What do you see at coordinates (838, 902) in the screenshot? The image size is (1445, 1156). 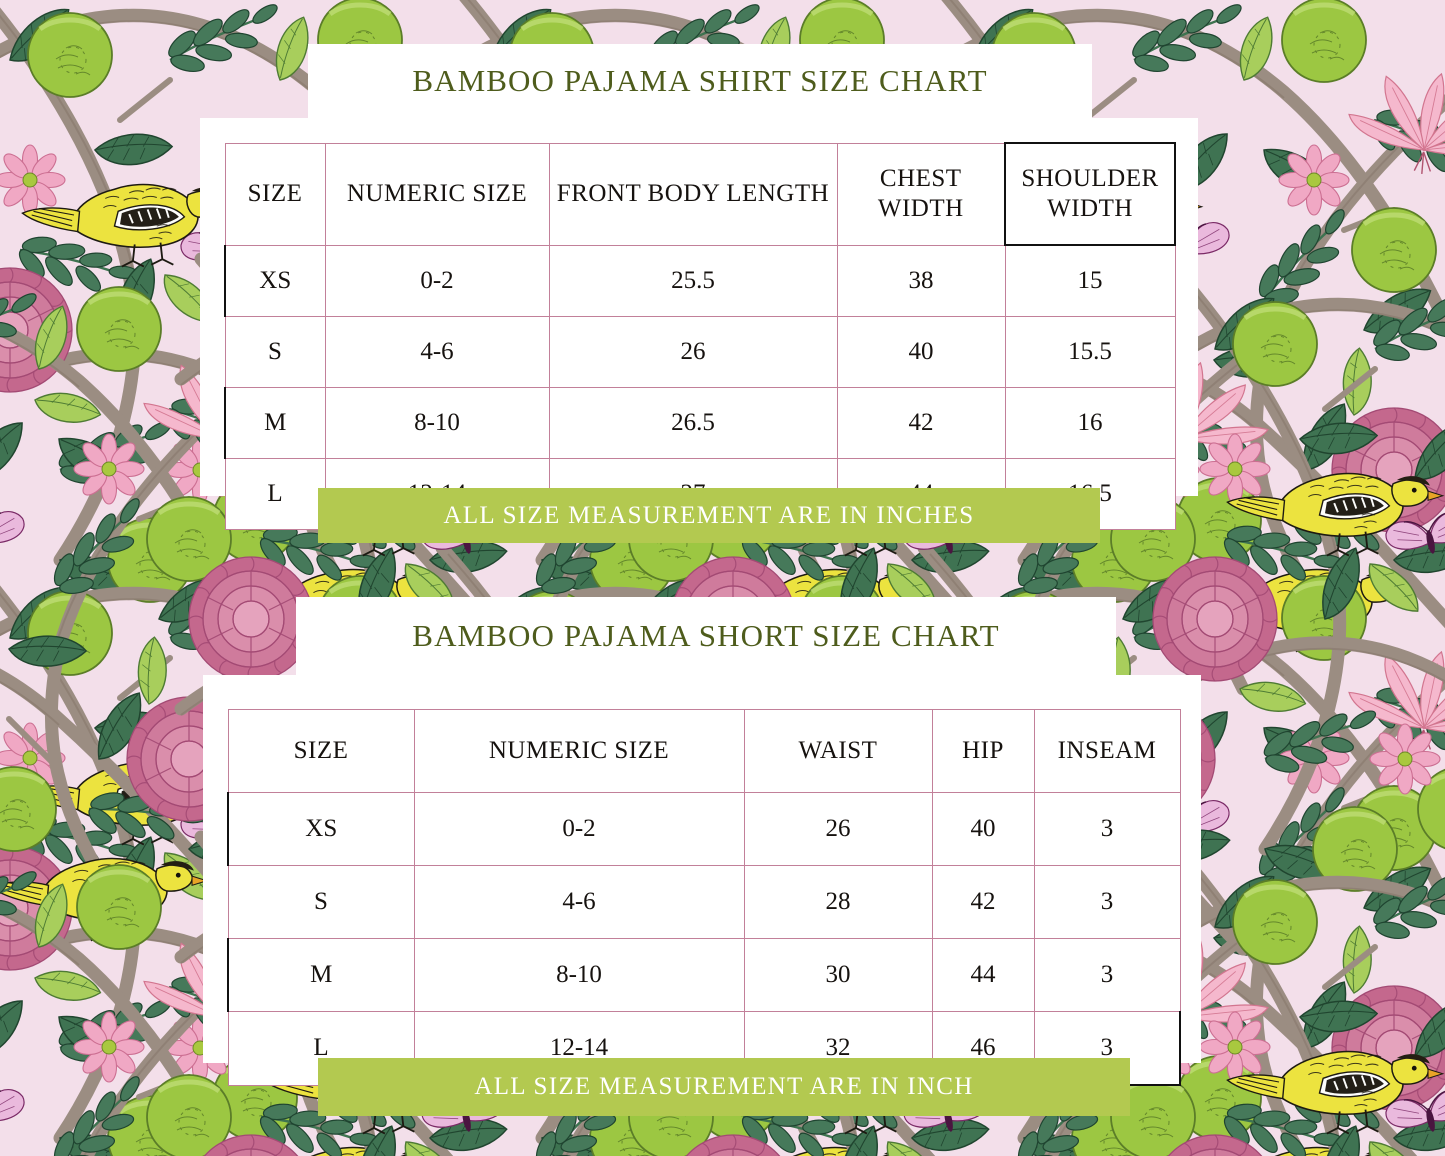 I see `short-cell-waist-s: 28` at bounding box center [838, 902].